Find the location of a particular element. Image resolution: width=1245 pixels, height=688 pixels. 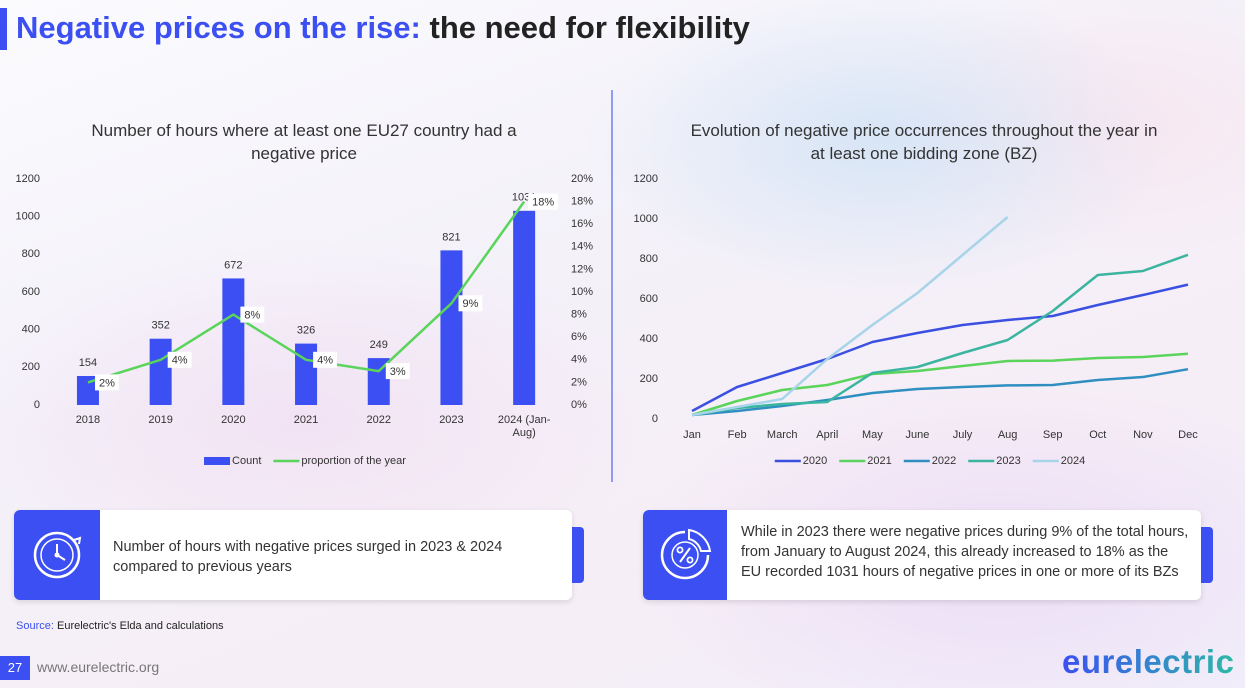

title-highlight: Negative prices on the rise: is located at coordinates (218, 27).